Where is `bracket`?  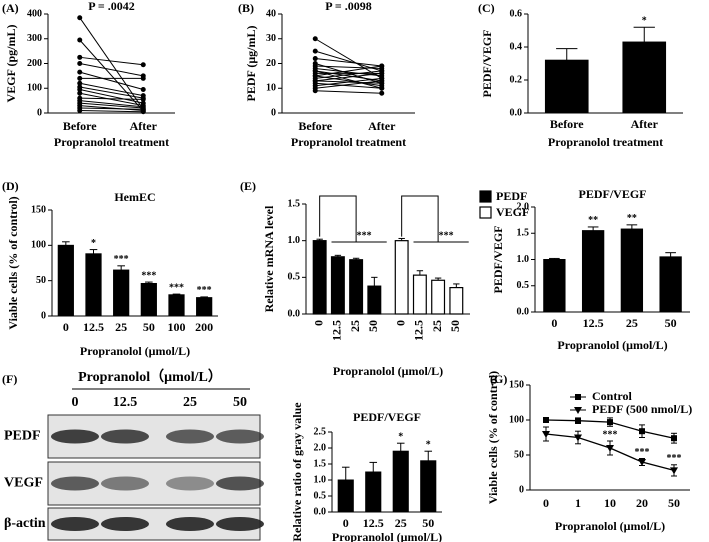
bracket is located at coordinates (420, 218).